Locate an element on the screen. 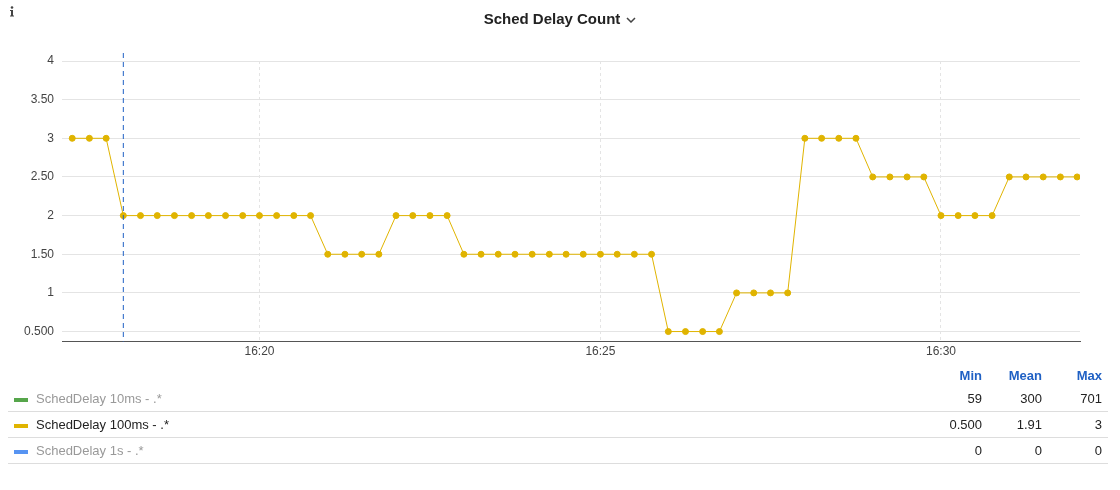 Image resolution: width=1120 pixels, height=490 pixels. text: 59 is located at coordinates (958, 399).